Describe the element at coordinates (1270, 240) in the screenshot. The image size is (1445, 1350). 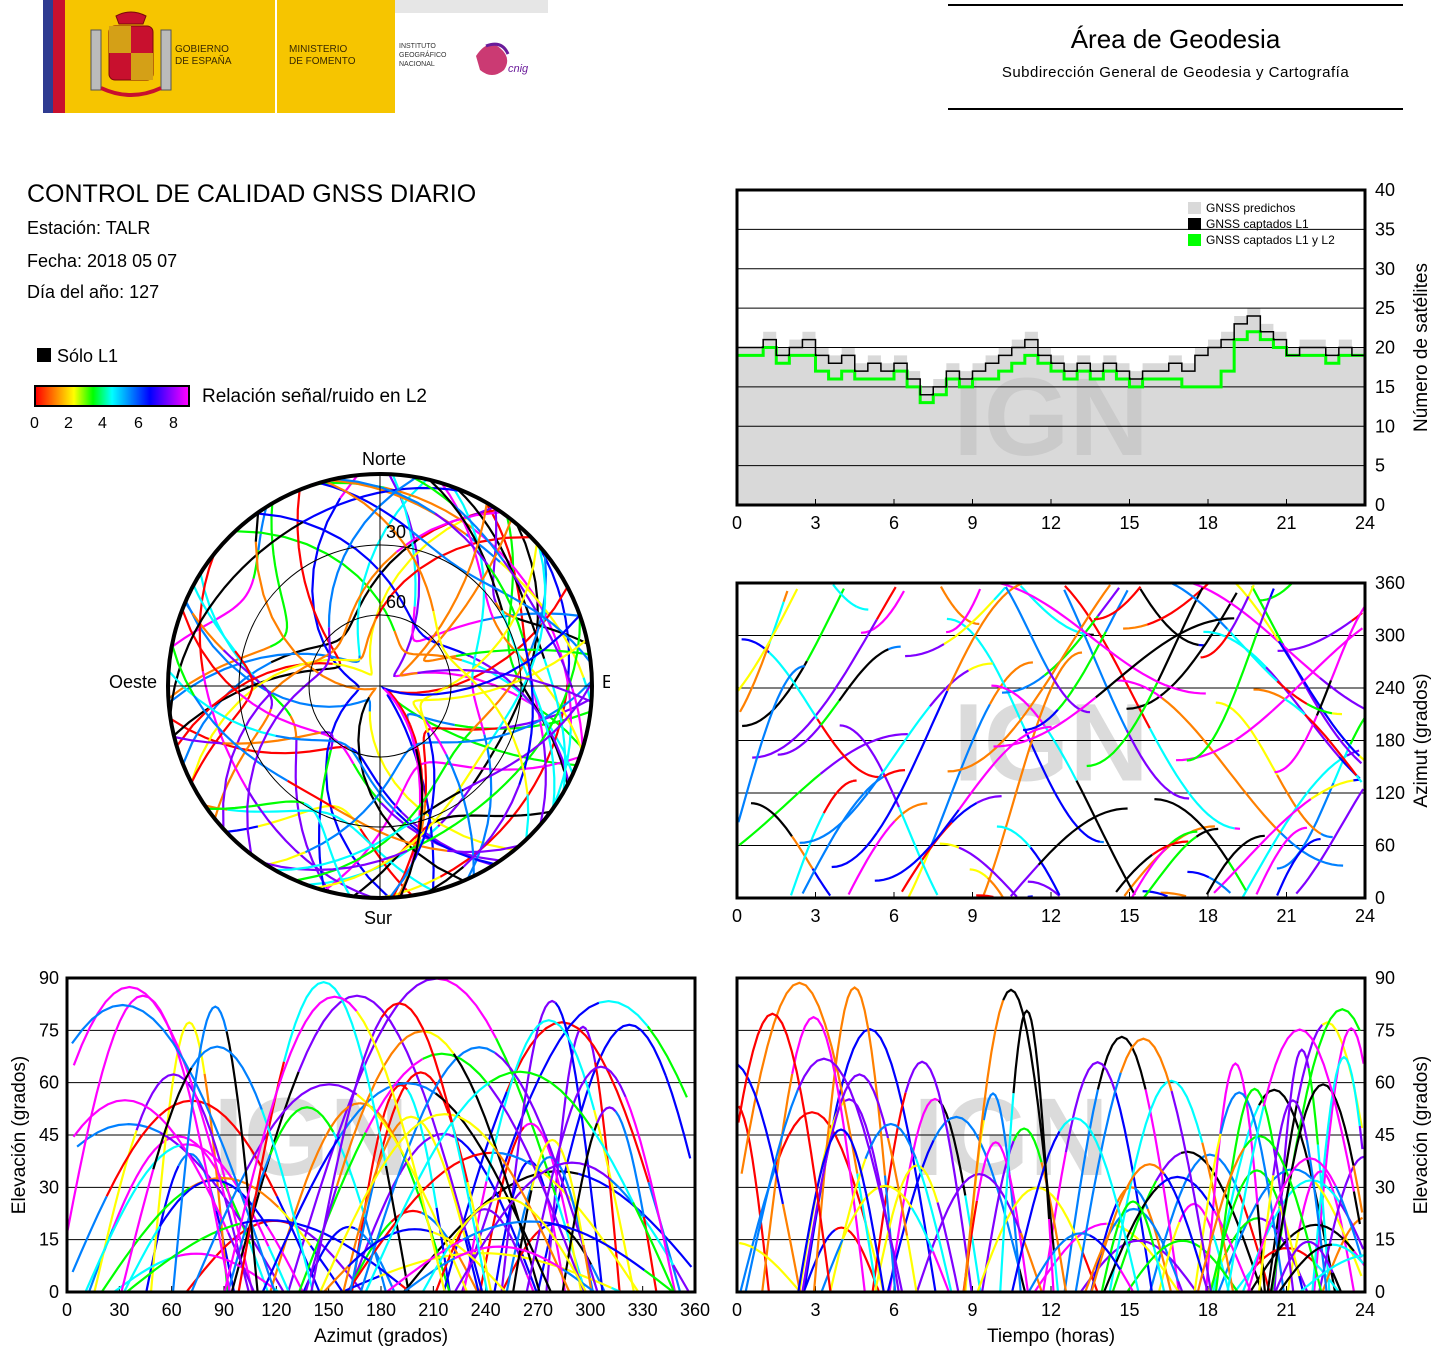
I see `legend-entry: GNSS captados L1 y L2` at that location.